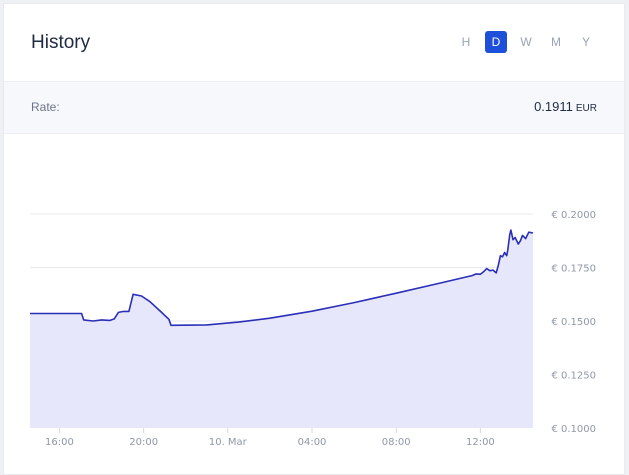 The image size is (629, 475). I want to click on rate-unit: EUR, so click(586, 108).